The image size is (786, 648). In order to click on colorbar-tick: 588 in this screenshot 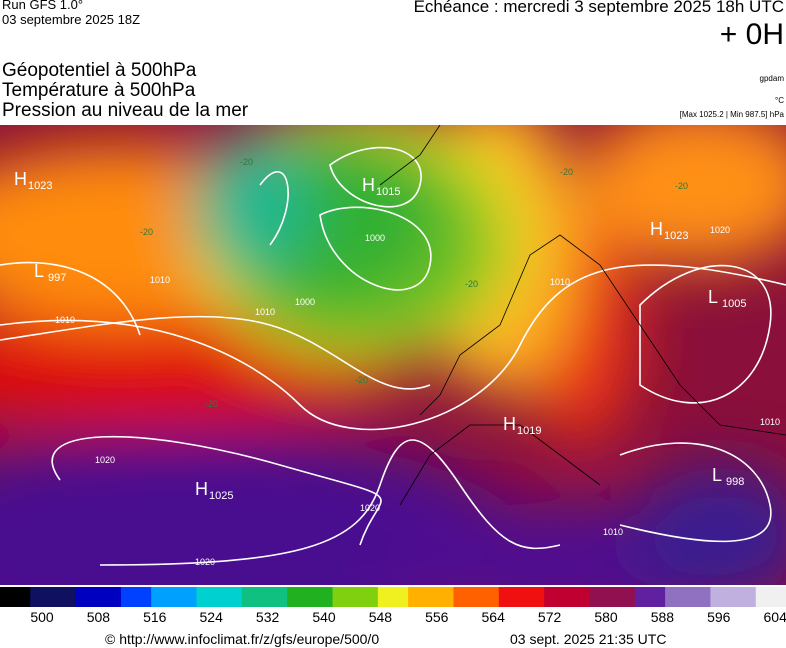, I will do `click(662, 617)`.